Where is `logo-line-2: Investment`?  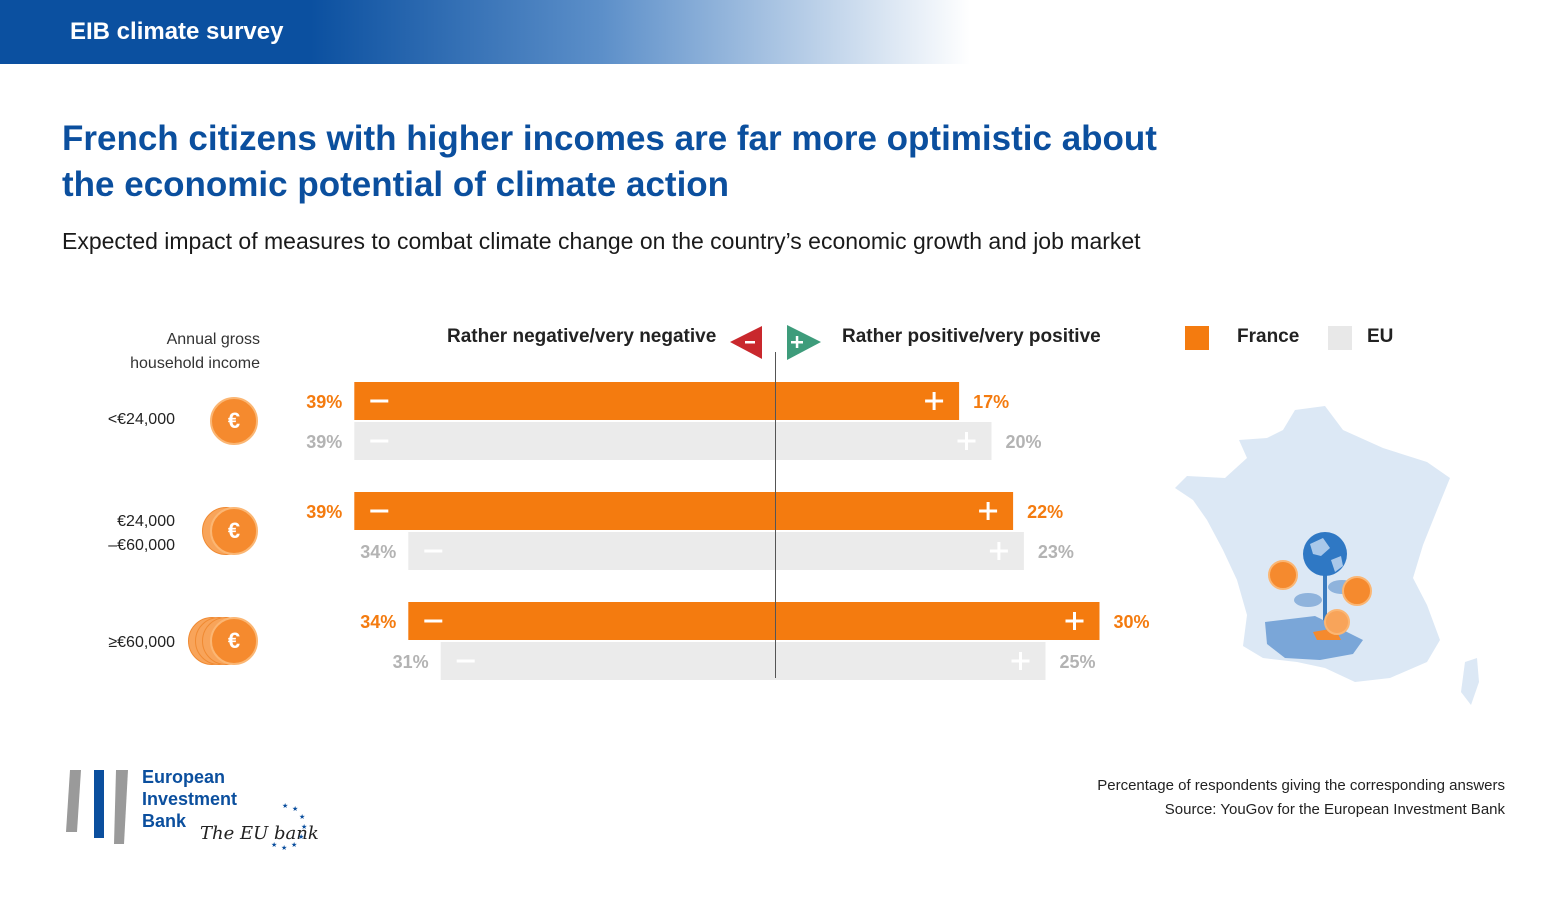
logo-line-2: Investment is located at coordinates (190, 799).